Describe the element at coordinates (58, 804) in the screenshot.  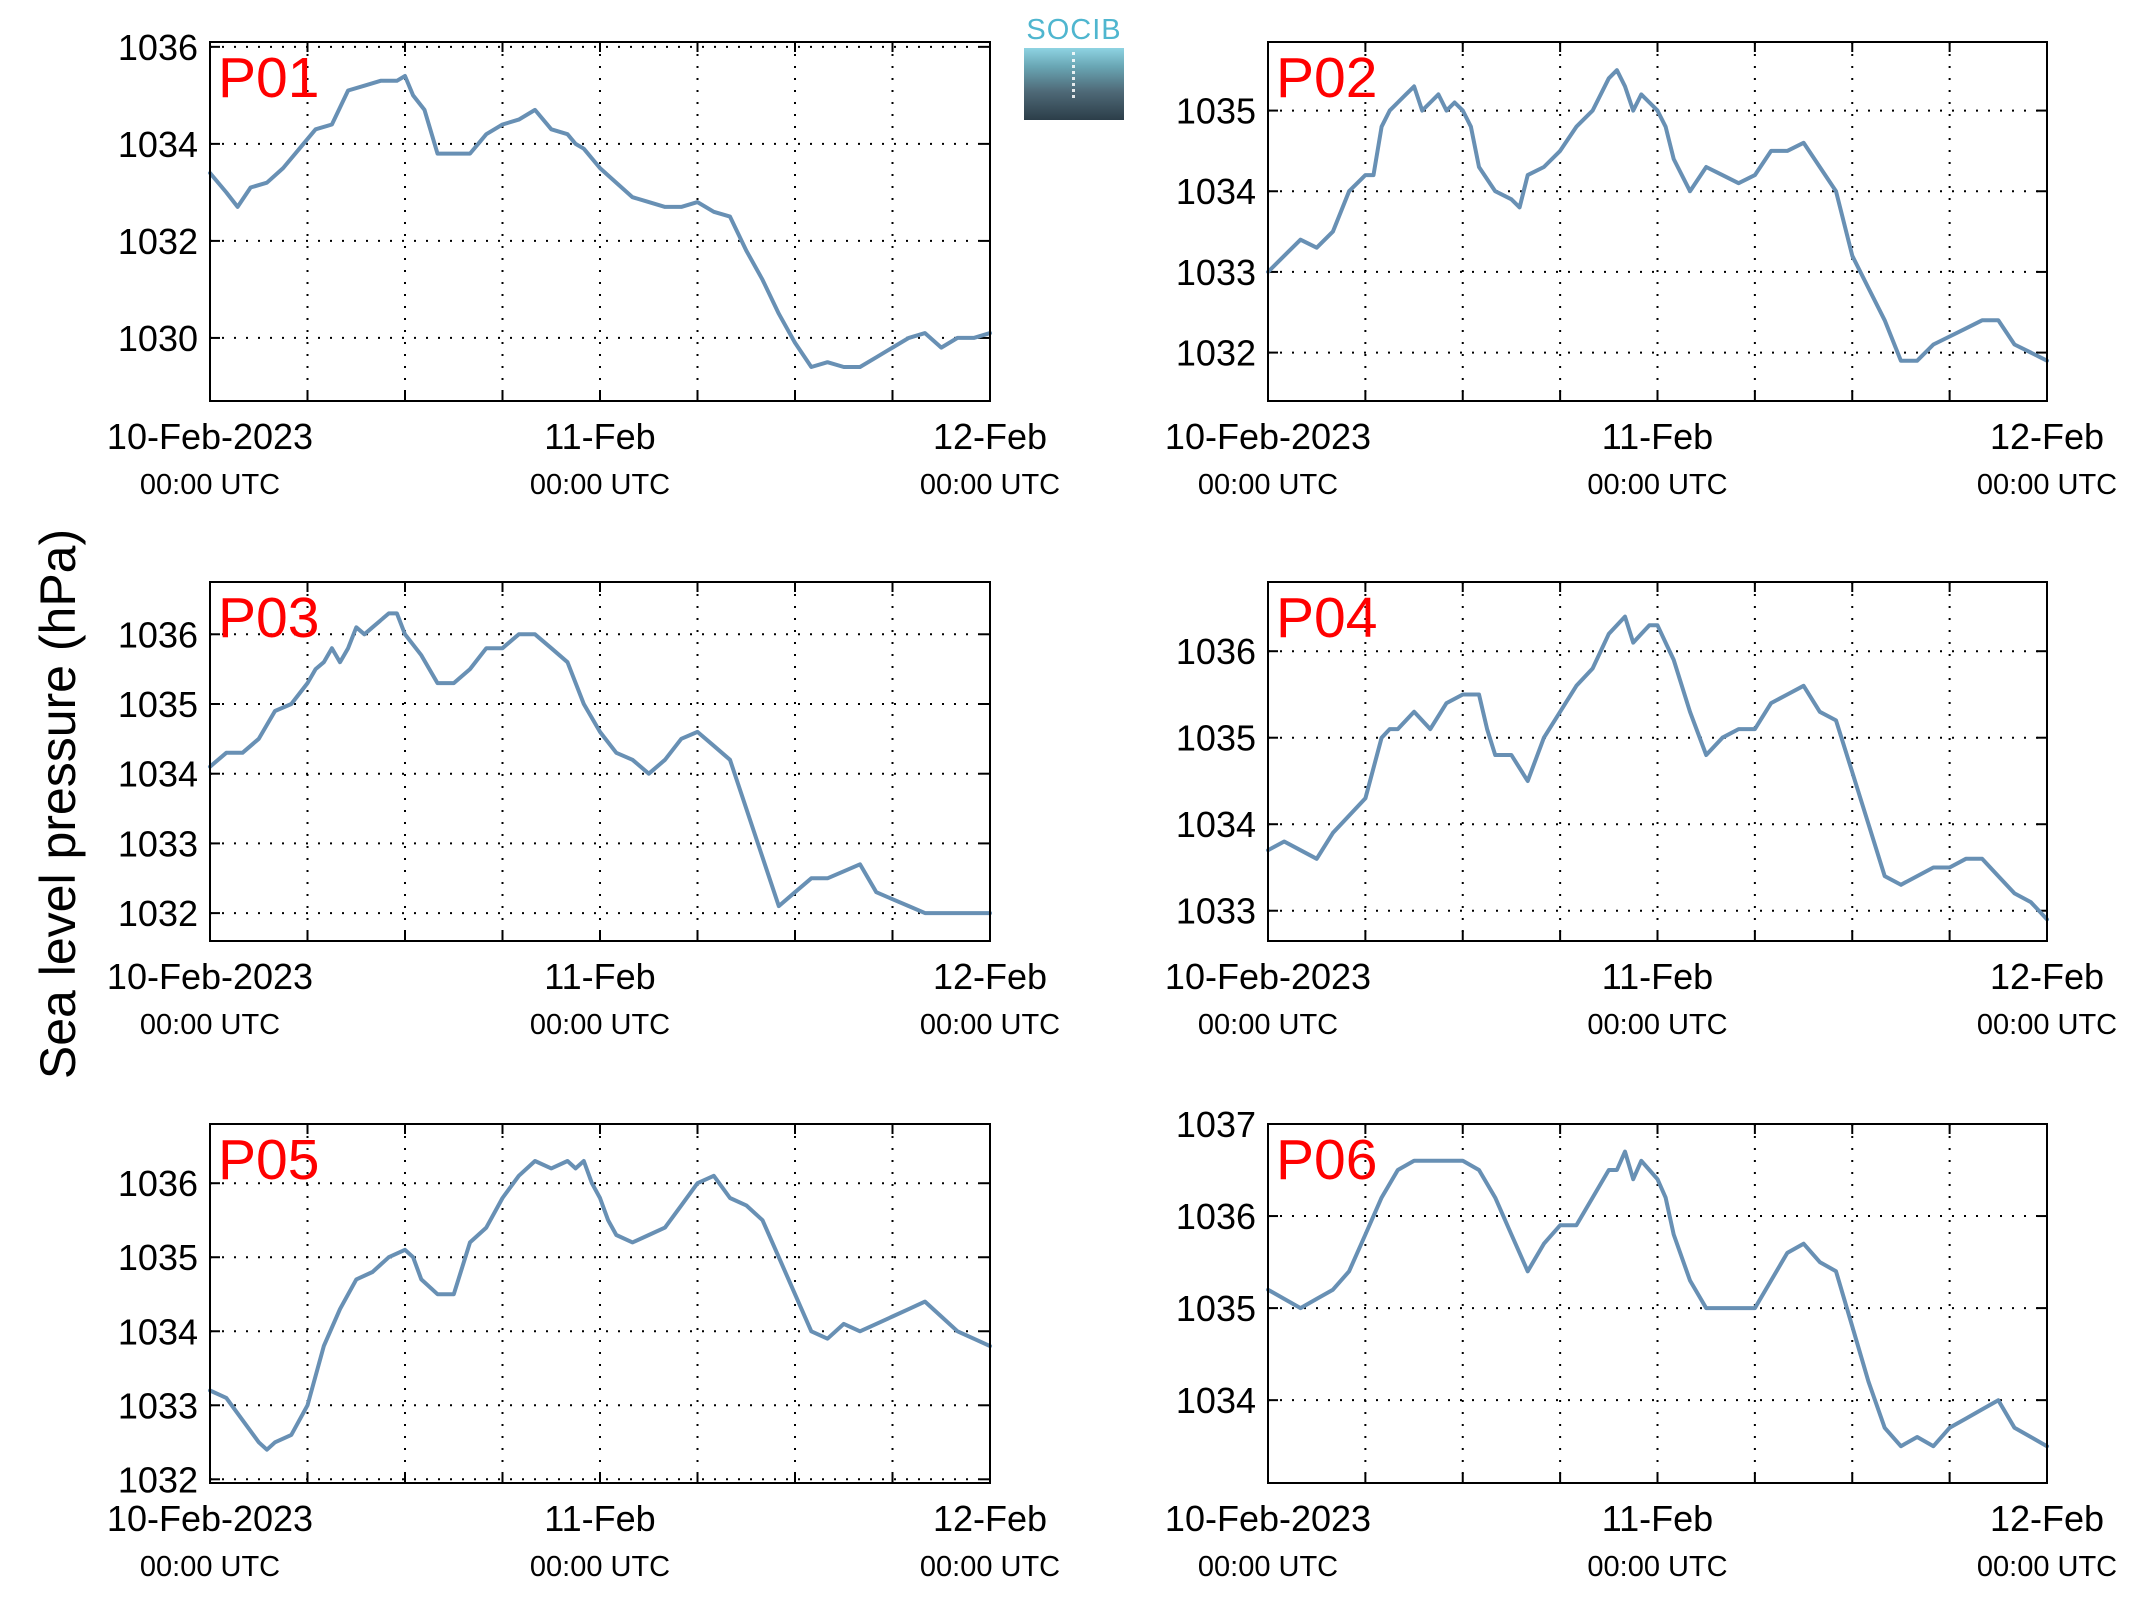
I see `y-axis-label-text: Sea level pressure (hPa)` at that location.